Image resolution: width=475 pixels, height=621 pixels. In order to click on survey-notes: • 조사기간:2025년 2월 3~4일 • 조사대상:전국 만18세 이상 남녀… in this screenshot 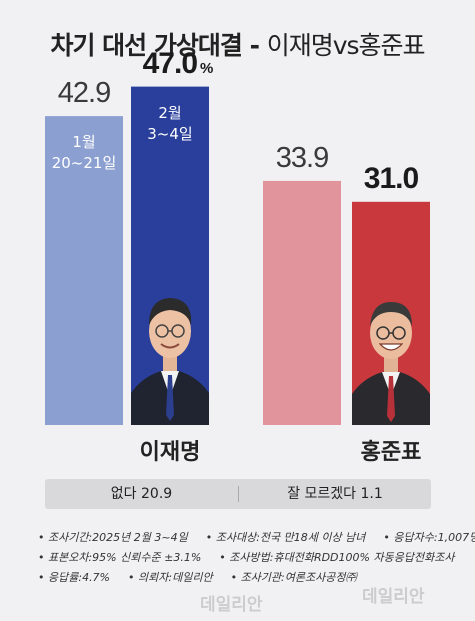, I will do `click(256, 558)`.